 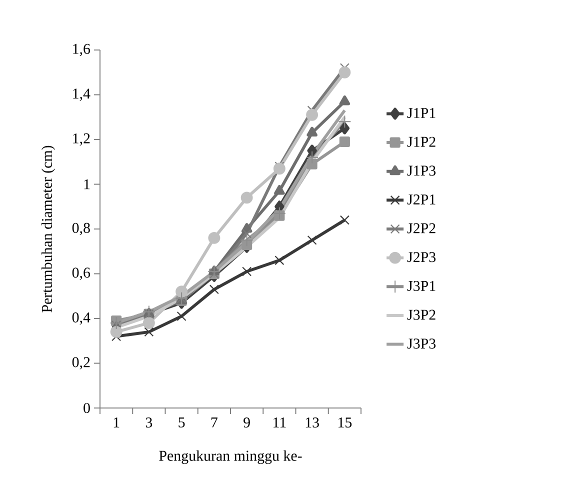 I want to click on legend-label: J3P3, so click(x=421, y=343).